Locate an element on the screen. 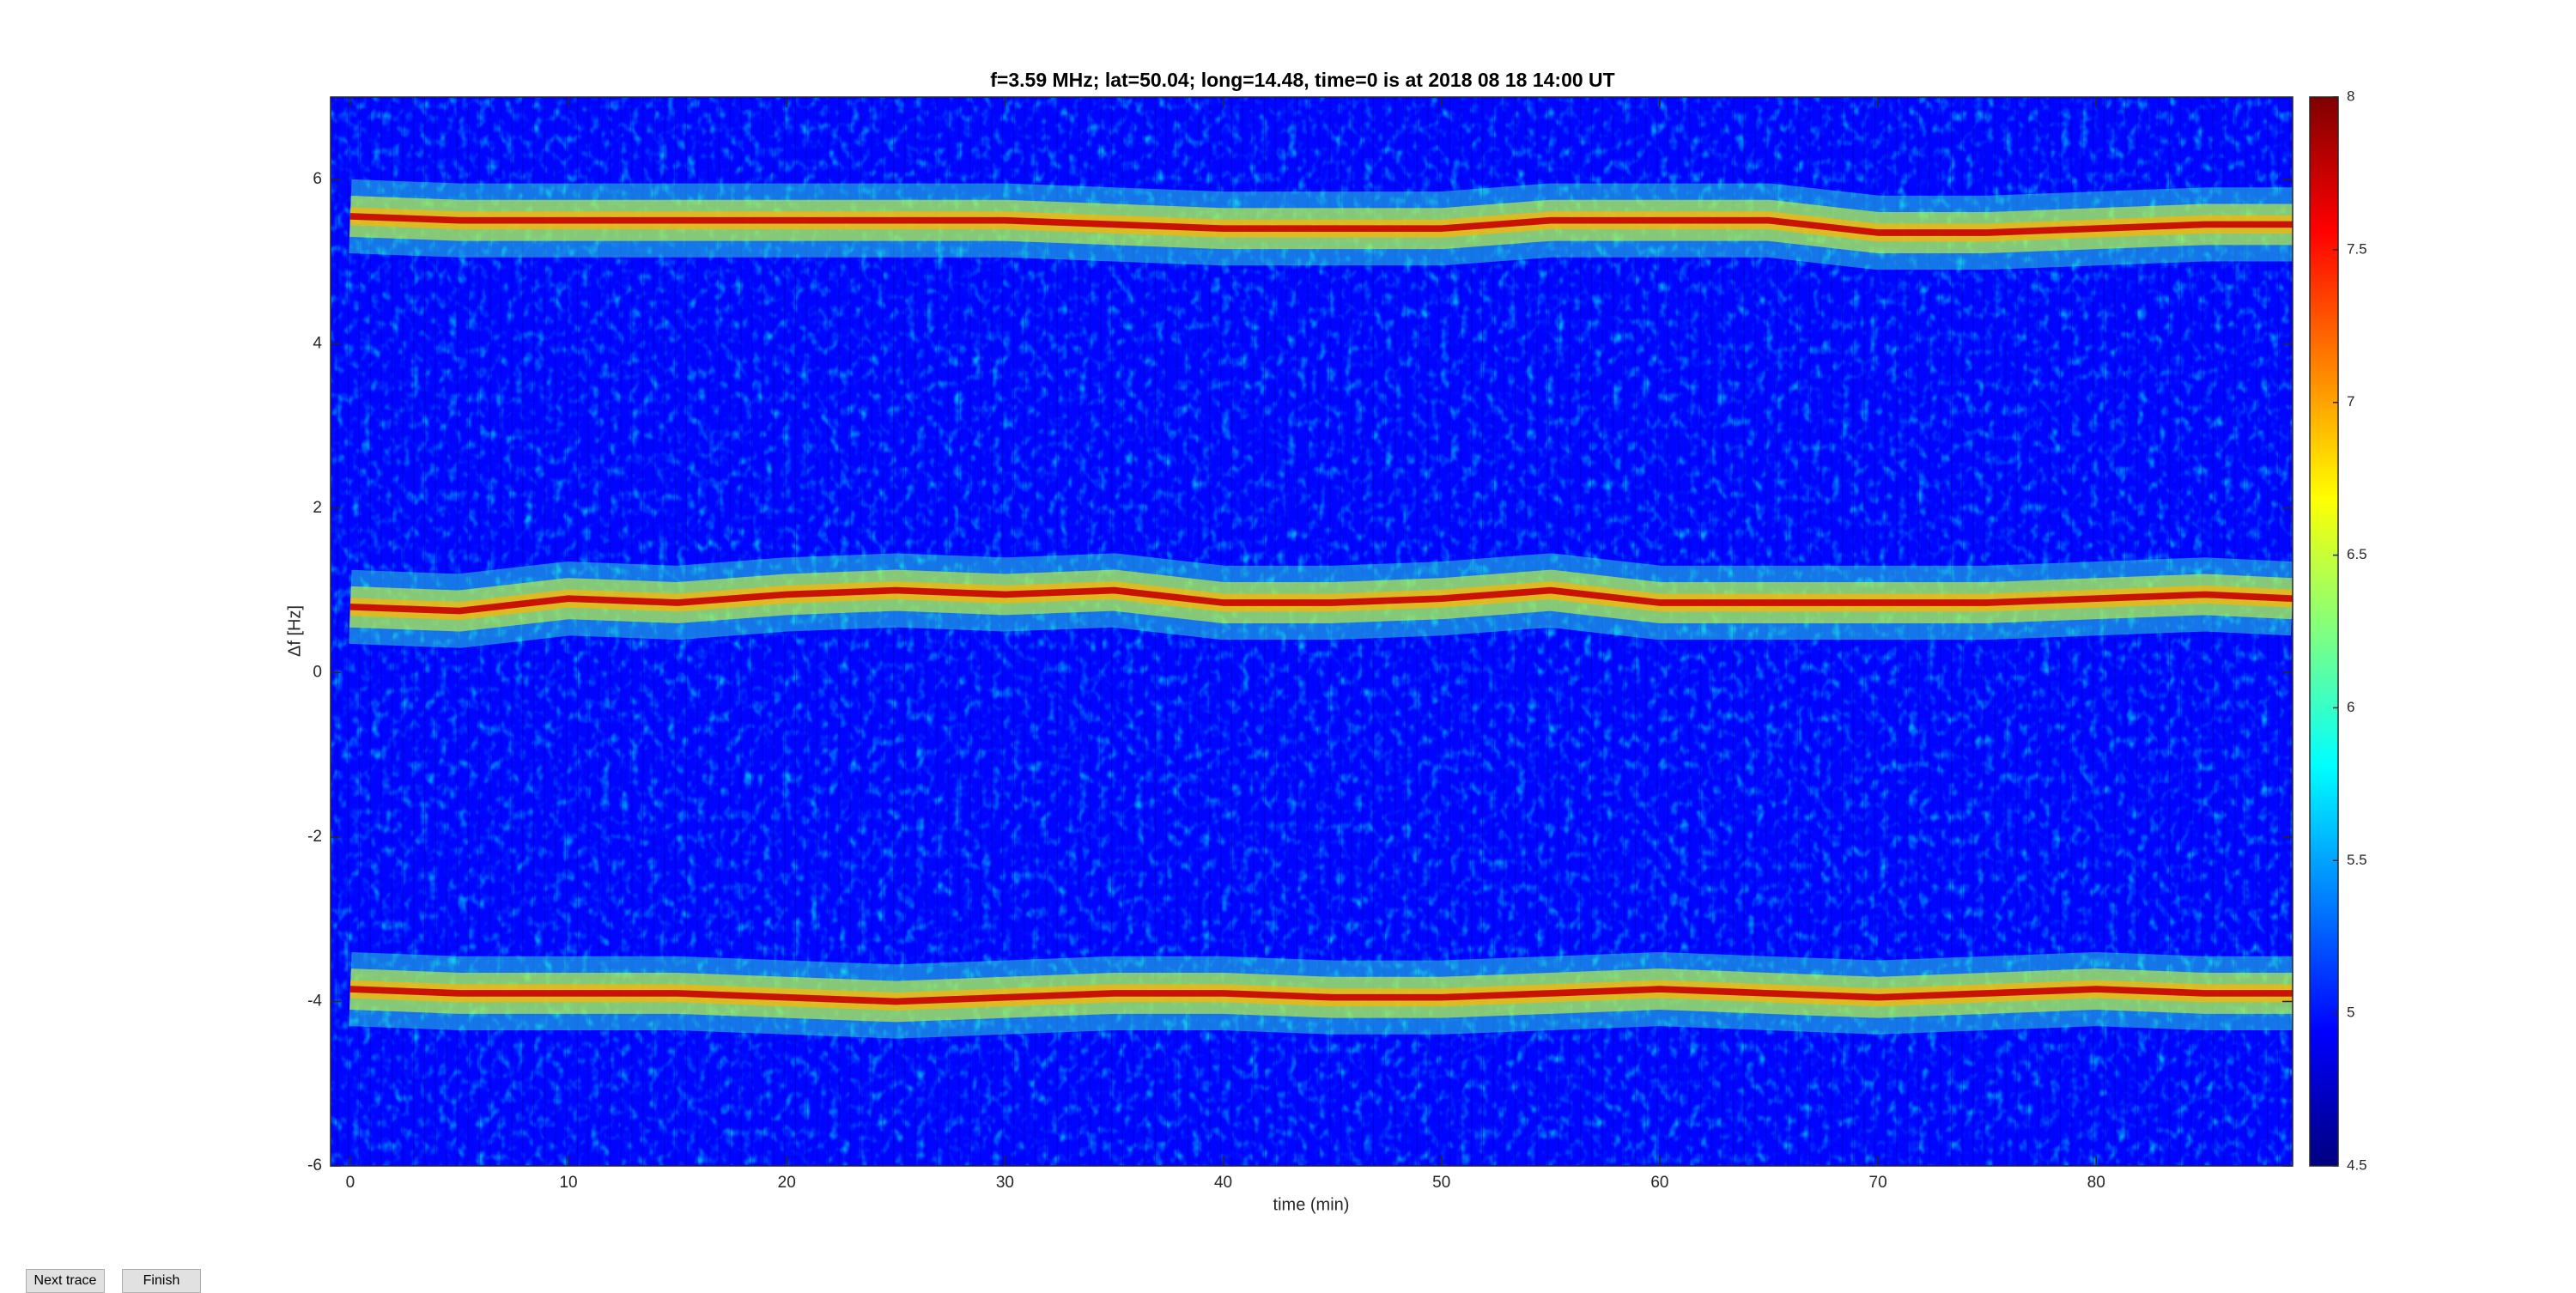  y-tick-label: 6 is located at coordinates (317, 179).